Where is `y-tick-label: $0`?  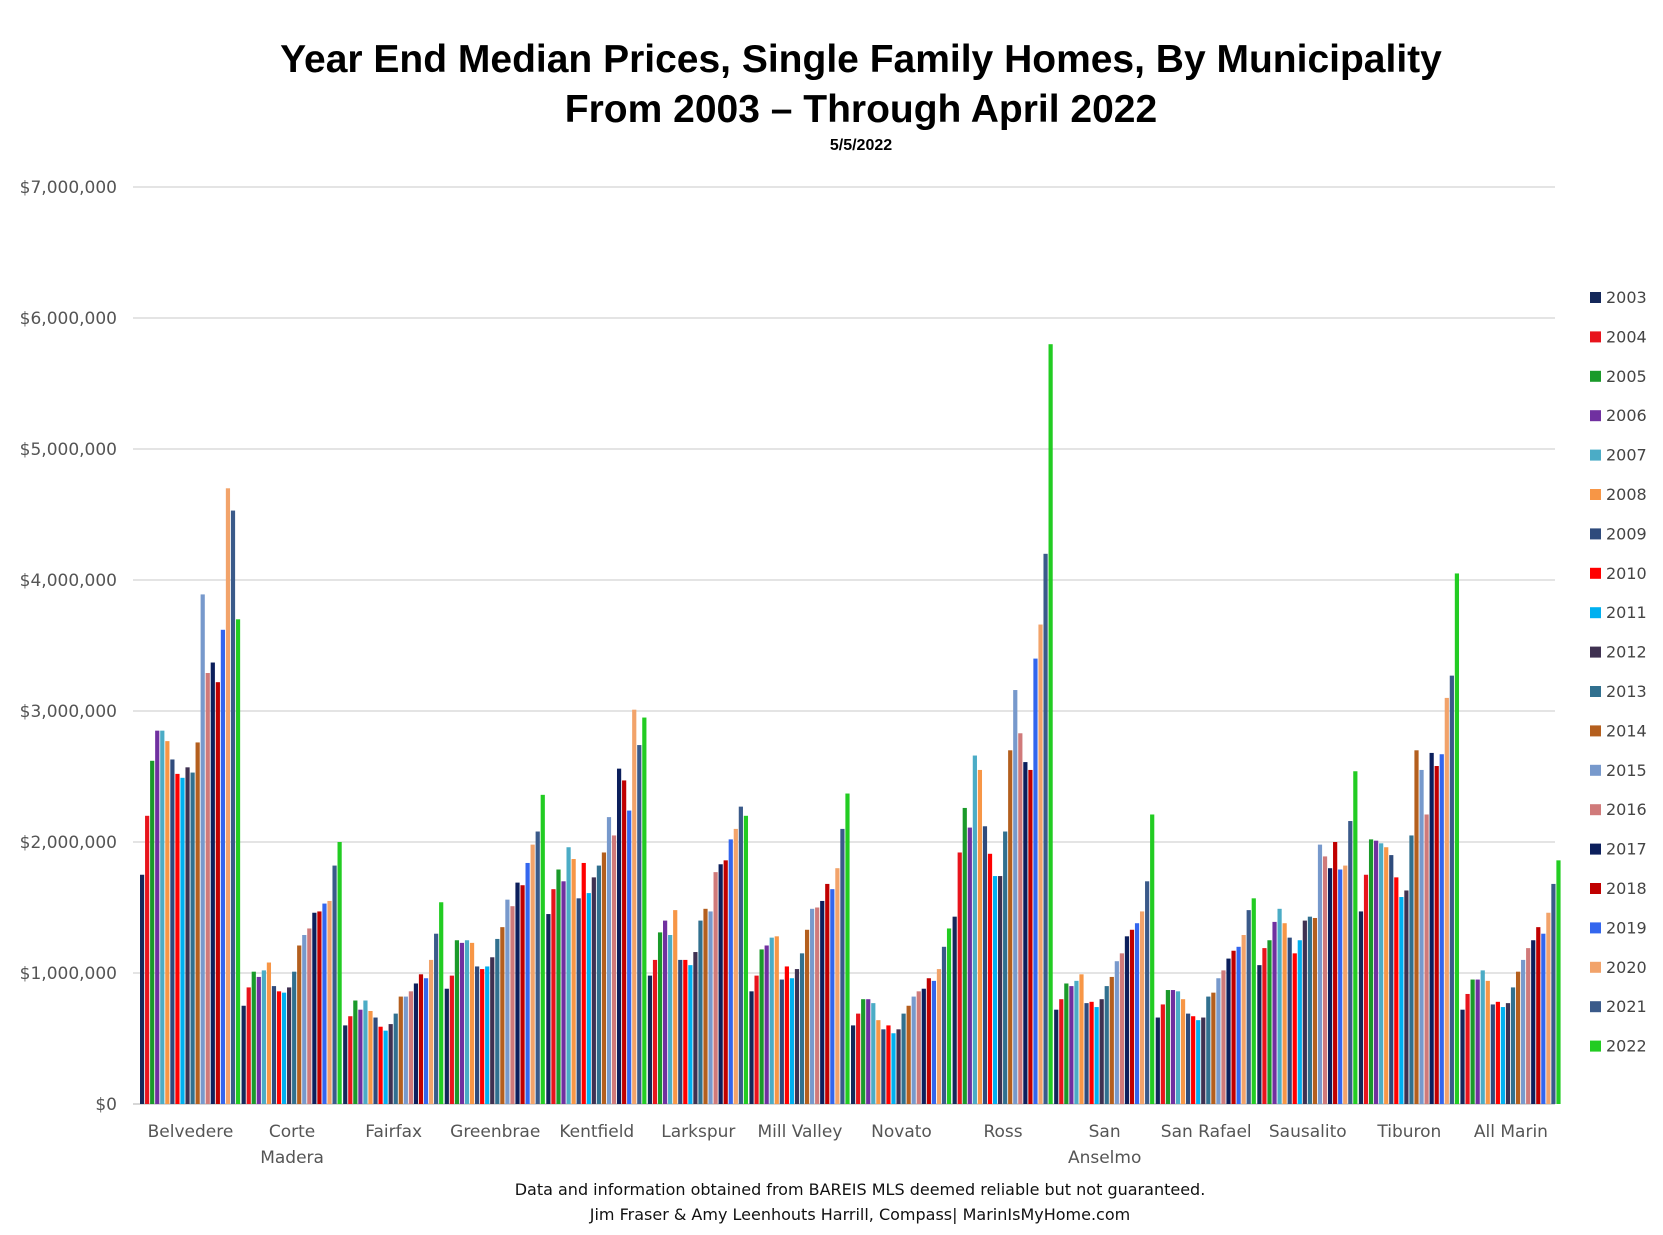
y-tick-label: $0 is located at coordinates (106, 1105).